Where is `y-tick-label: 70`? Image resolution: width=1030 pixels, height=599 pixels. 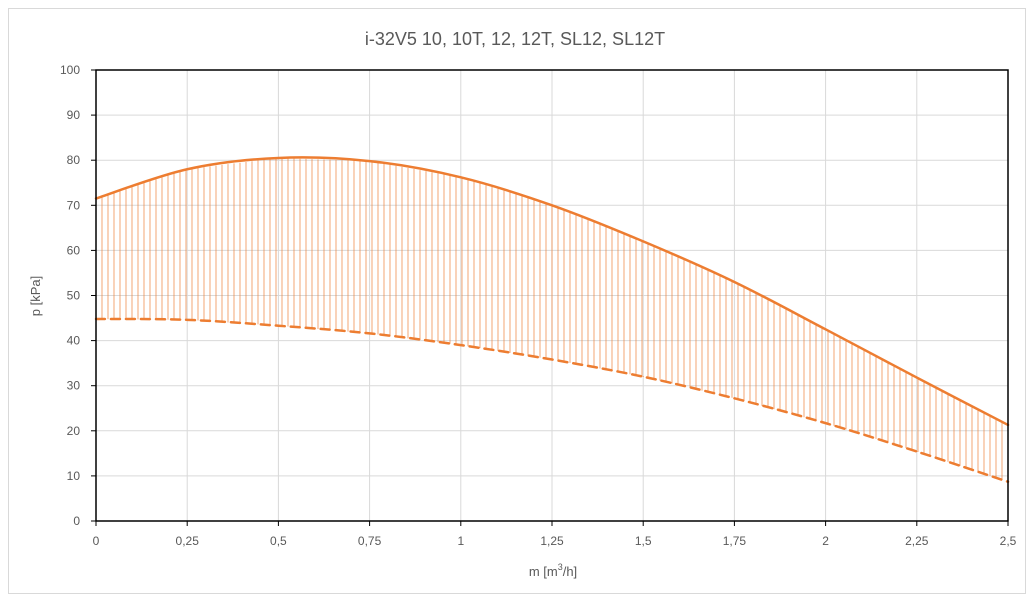
y-tick-label: 70 is located at coordinates (74, 205).